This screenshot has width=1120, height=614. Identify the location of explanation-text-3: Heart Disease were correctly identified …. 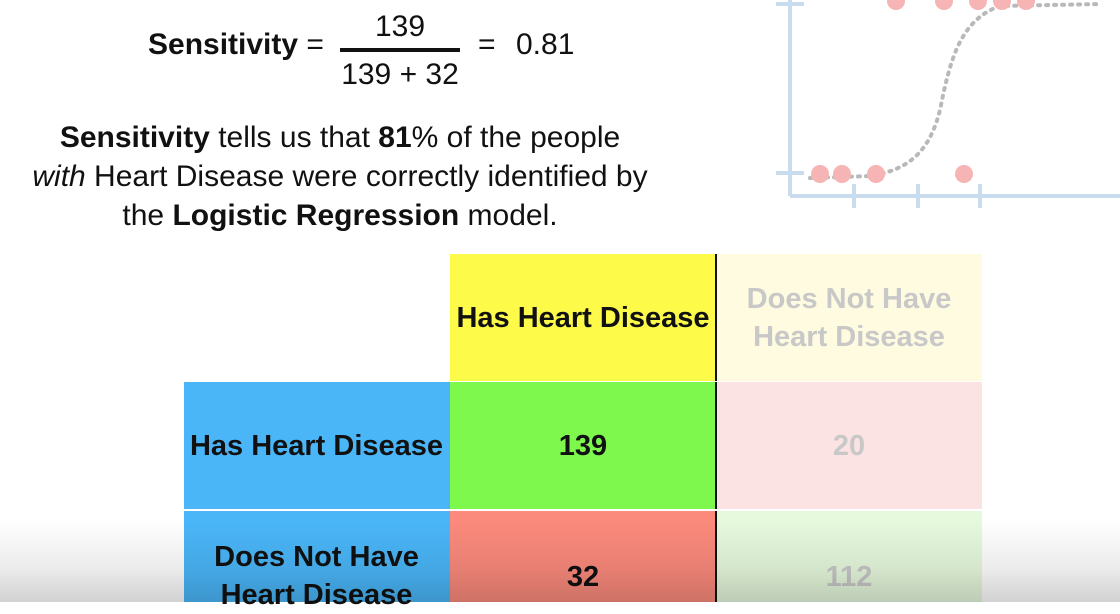
(366, 176).